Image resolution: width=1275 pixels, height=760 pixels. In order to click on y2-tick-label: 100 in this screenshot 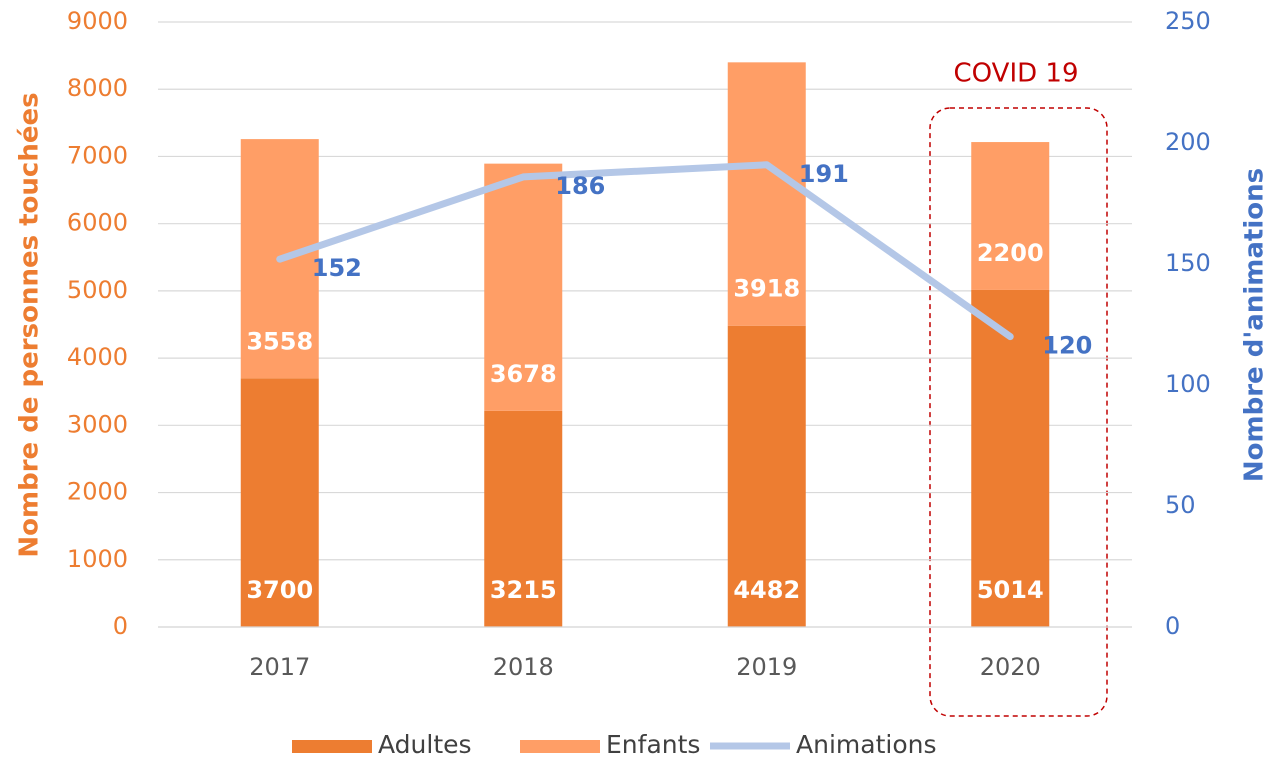, I will do `click(1188, 384)`.